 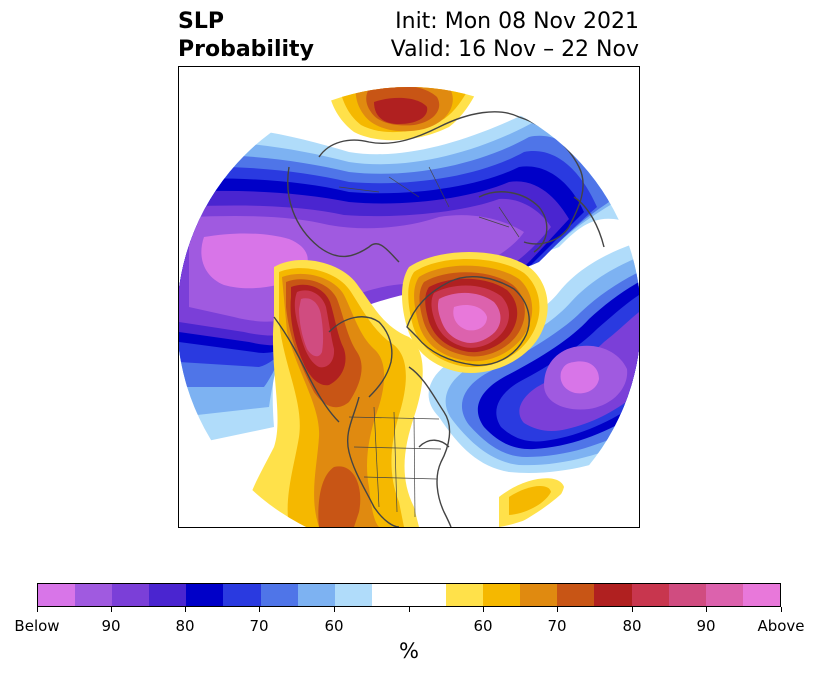 I want to click on colorbar-tick-label: Below, so click(x=37, y=626).